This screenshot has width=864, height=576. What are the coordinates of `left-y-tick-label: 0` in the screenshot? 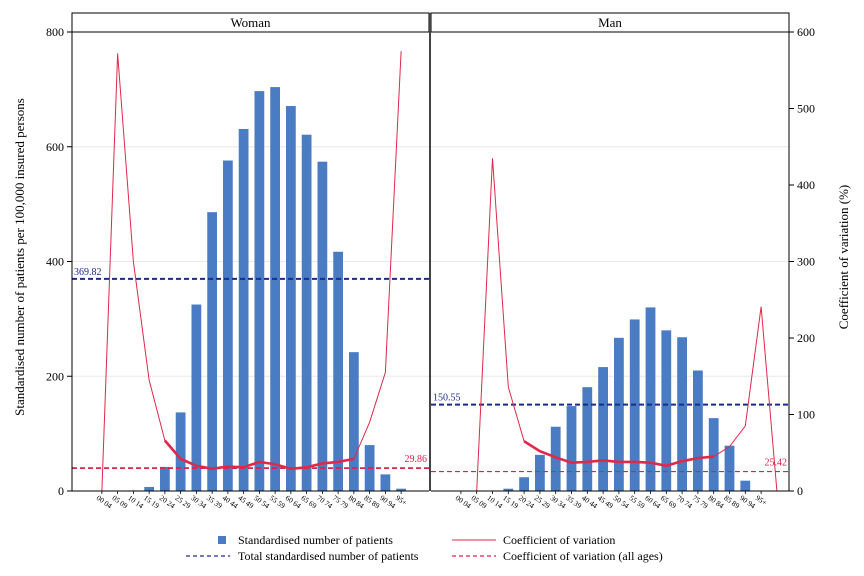 It's located at (61, 491).